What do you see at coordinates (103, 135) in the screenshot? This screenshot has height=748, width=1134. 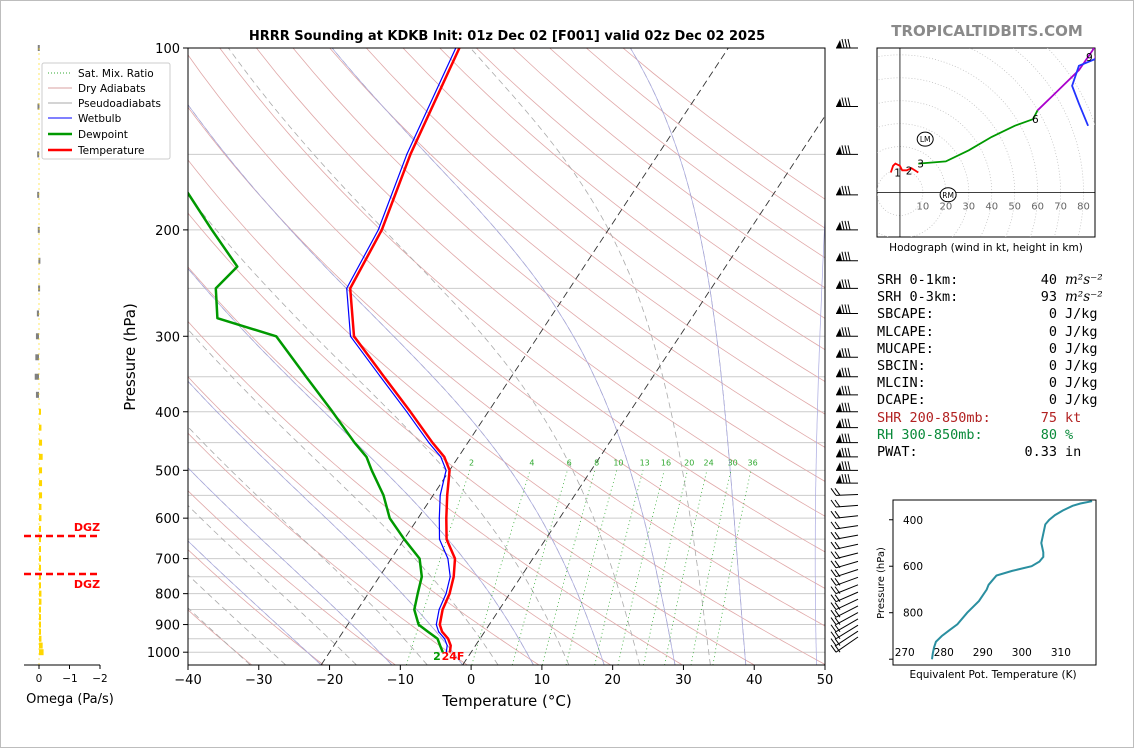 I see `legend-dewpoint: Dewpoint` at bounding box center [103, 135].